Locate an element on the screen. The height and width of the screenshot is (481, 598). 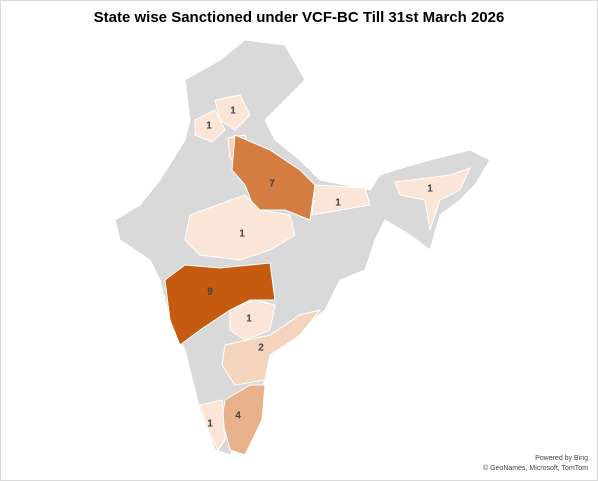
attribution: Powered by Bing is located at coordinates (561, 458).